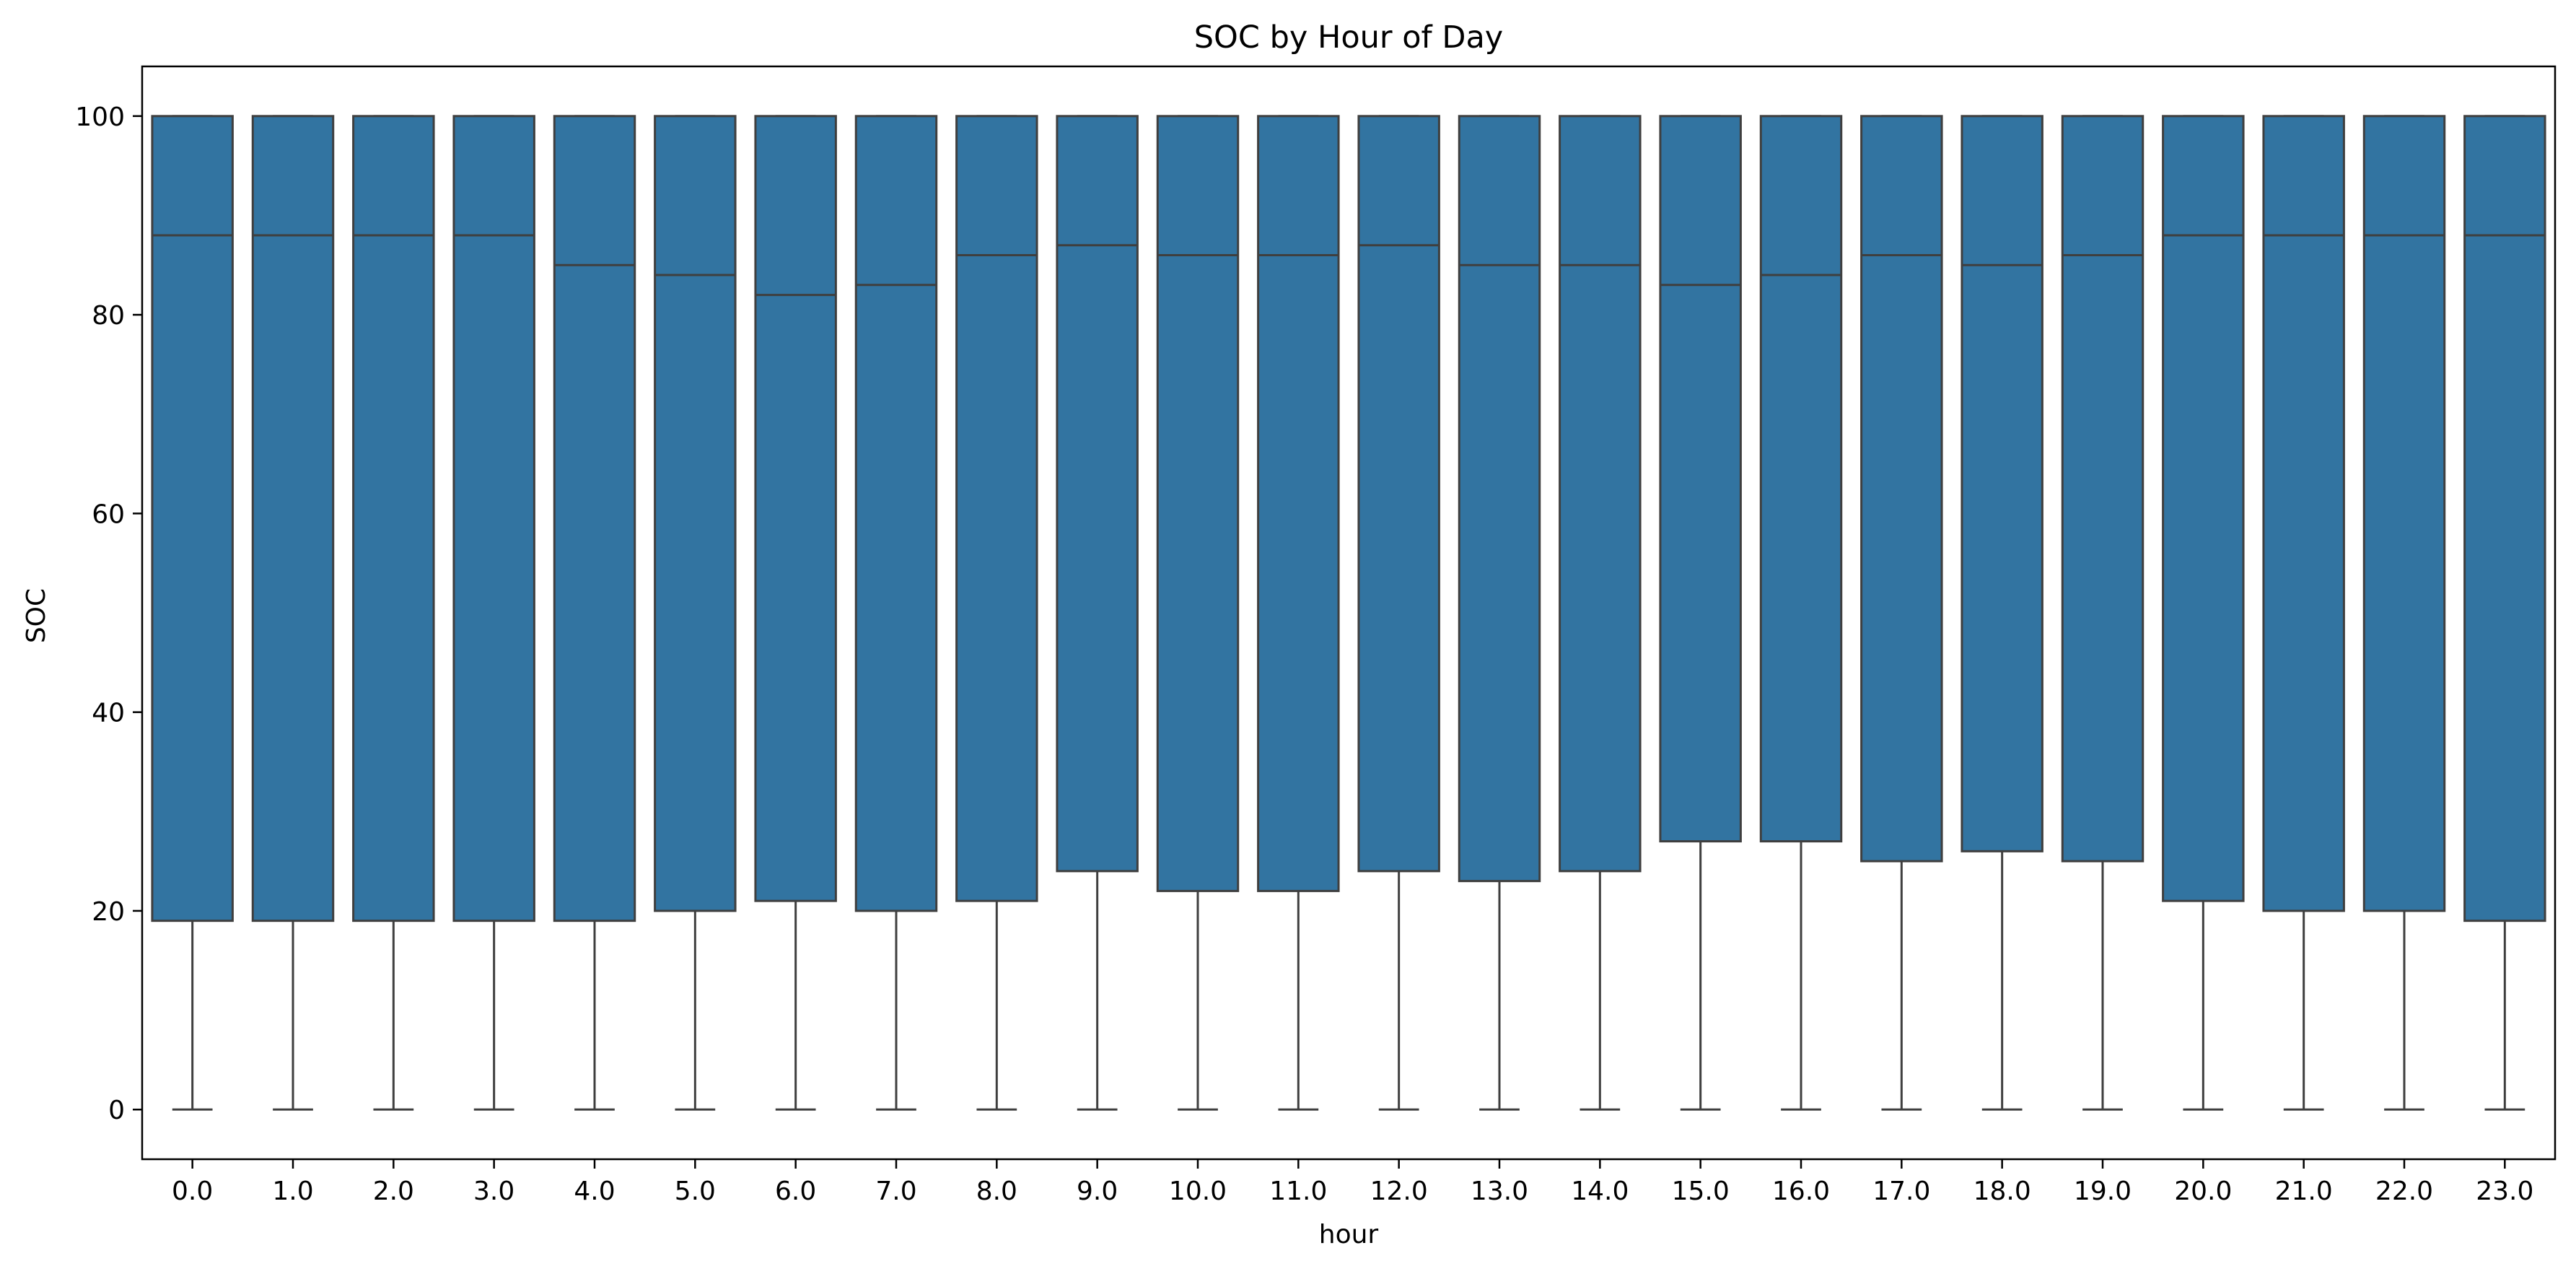  I want to click on y-tick-label: 60, so click(108, 514).